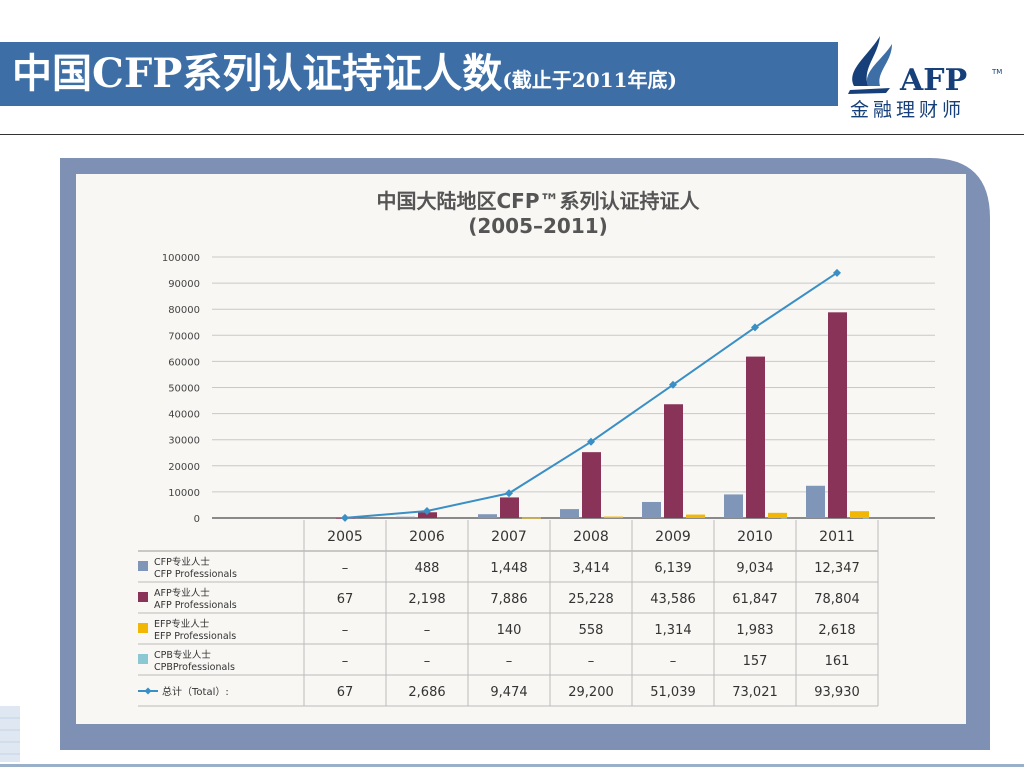  I want to click on x-tick-label: 2006, so click(427, 537).